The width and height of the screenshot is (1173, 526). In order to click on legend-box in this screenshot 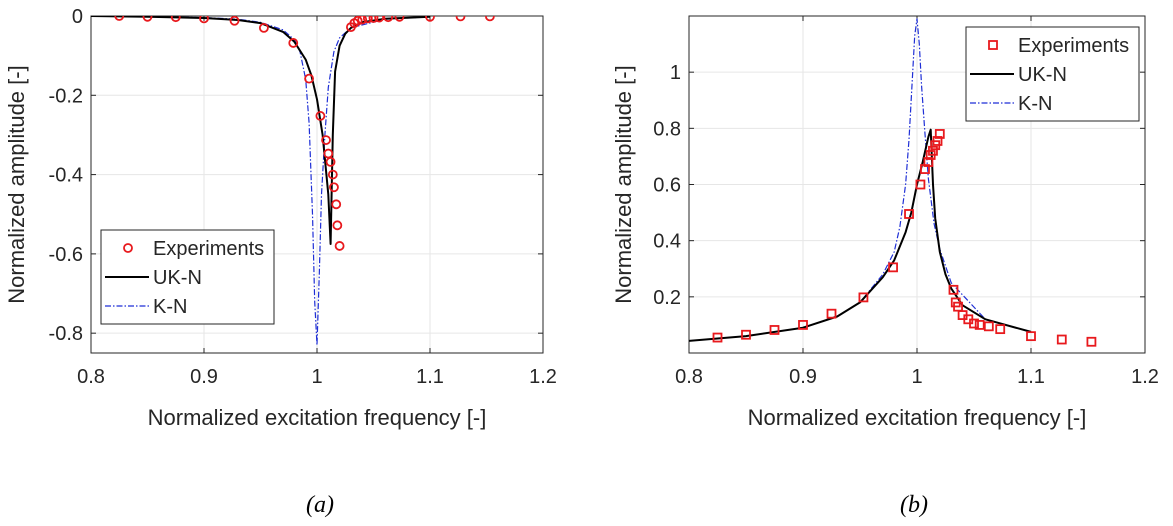, I will do `click(187, 277)`.